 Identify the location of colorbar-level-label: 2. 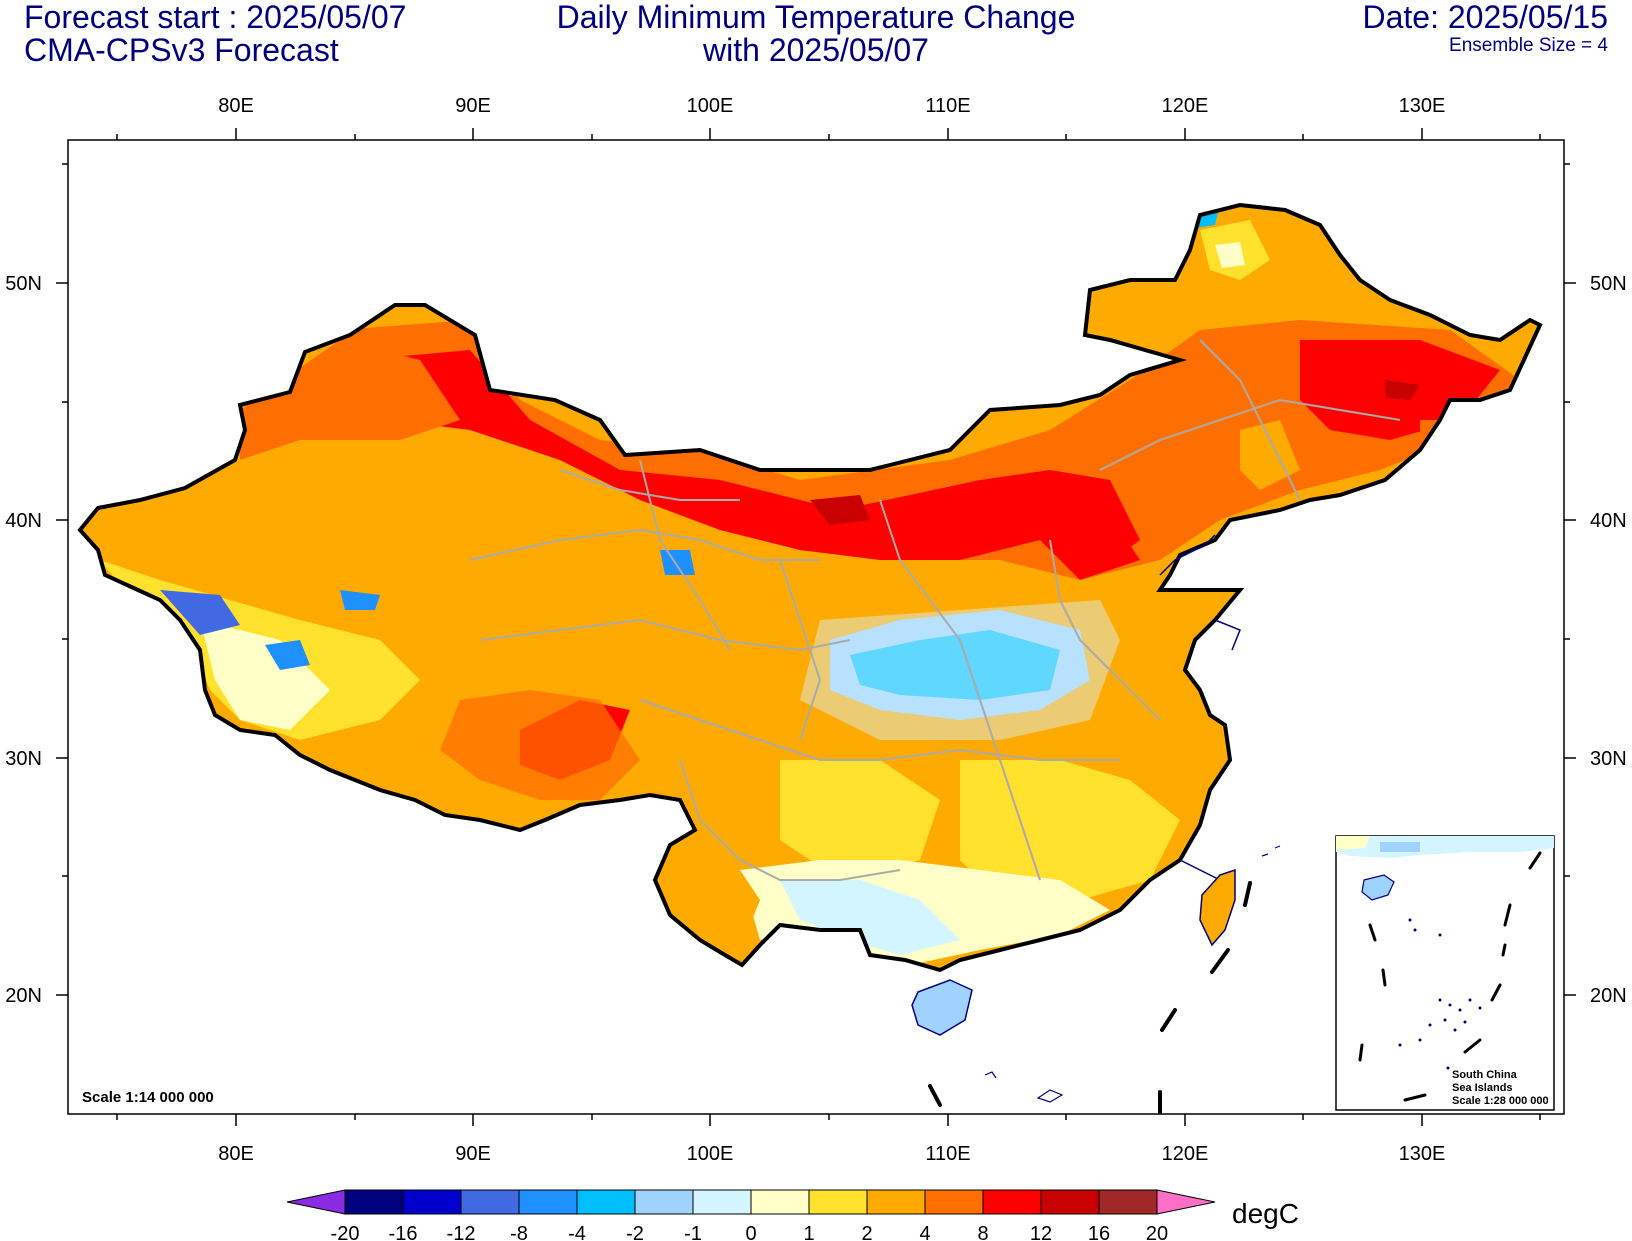
(866, 1232).